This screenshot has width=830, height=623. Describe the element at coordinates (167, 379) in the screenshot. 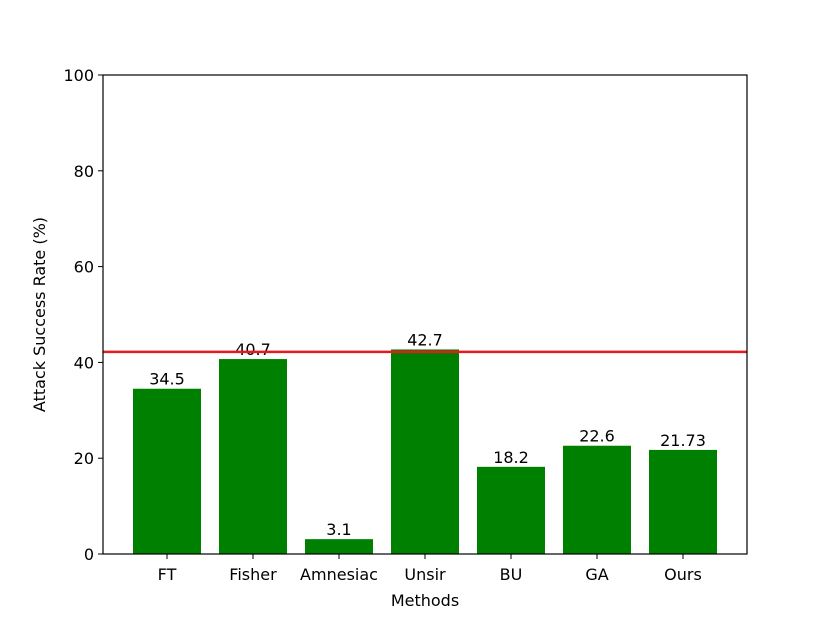

I see `data-label-ft: 34.5` at that location.